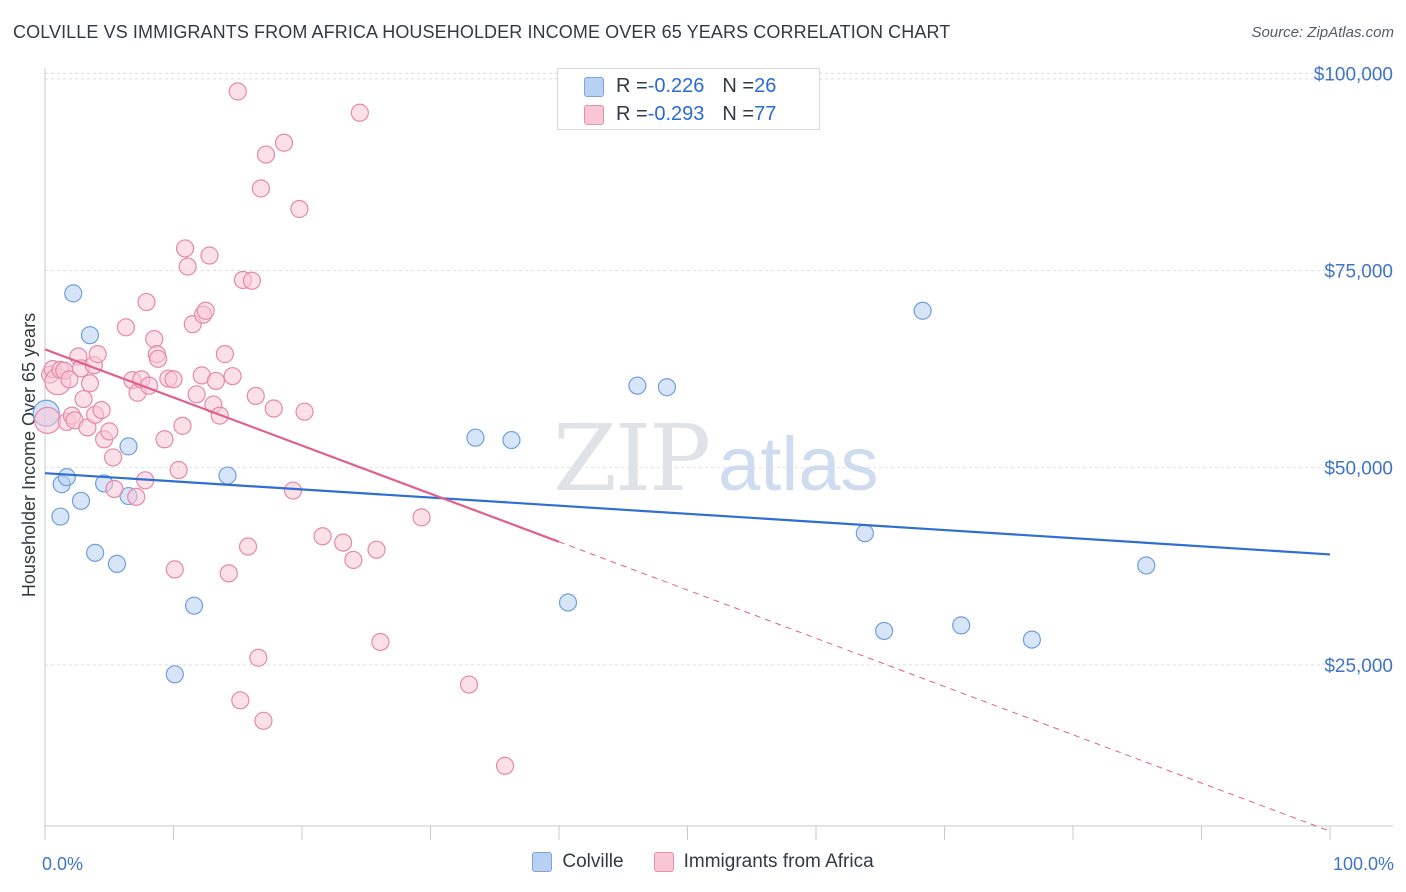 This screenshot has width=1406, height=892. I want to click on watermark-atlas: atlas, so click(798, 464).